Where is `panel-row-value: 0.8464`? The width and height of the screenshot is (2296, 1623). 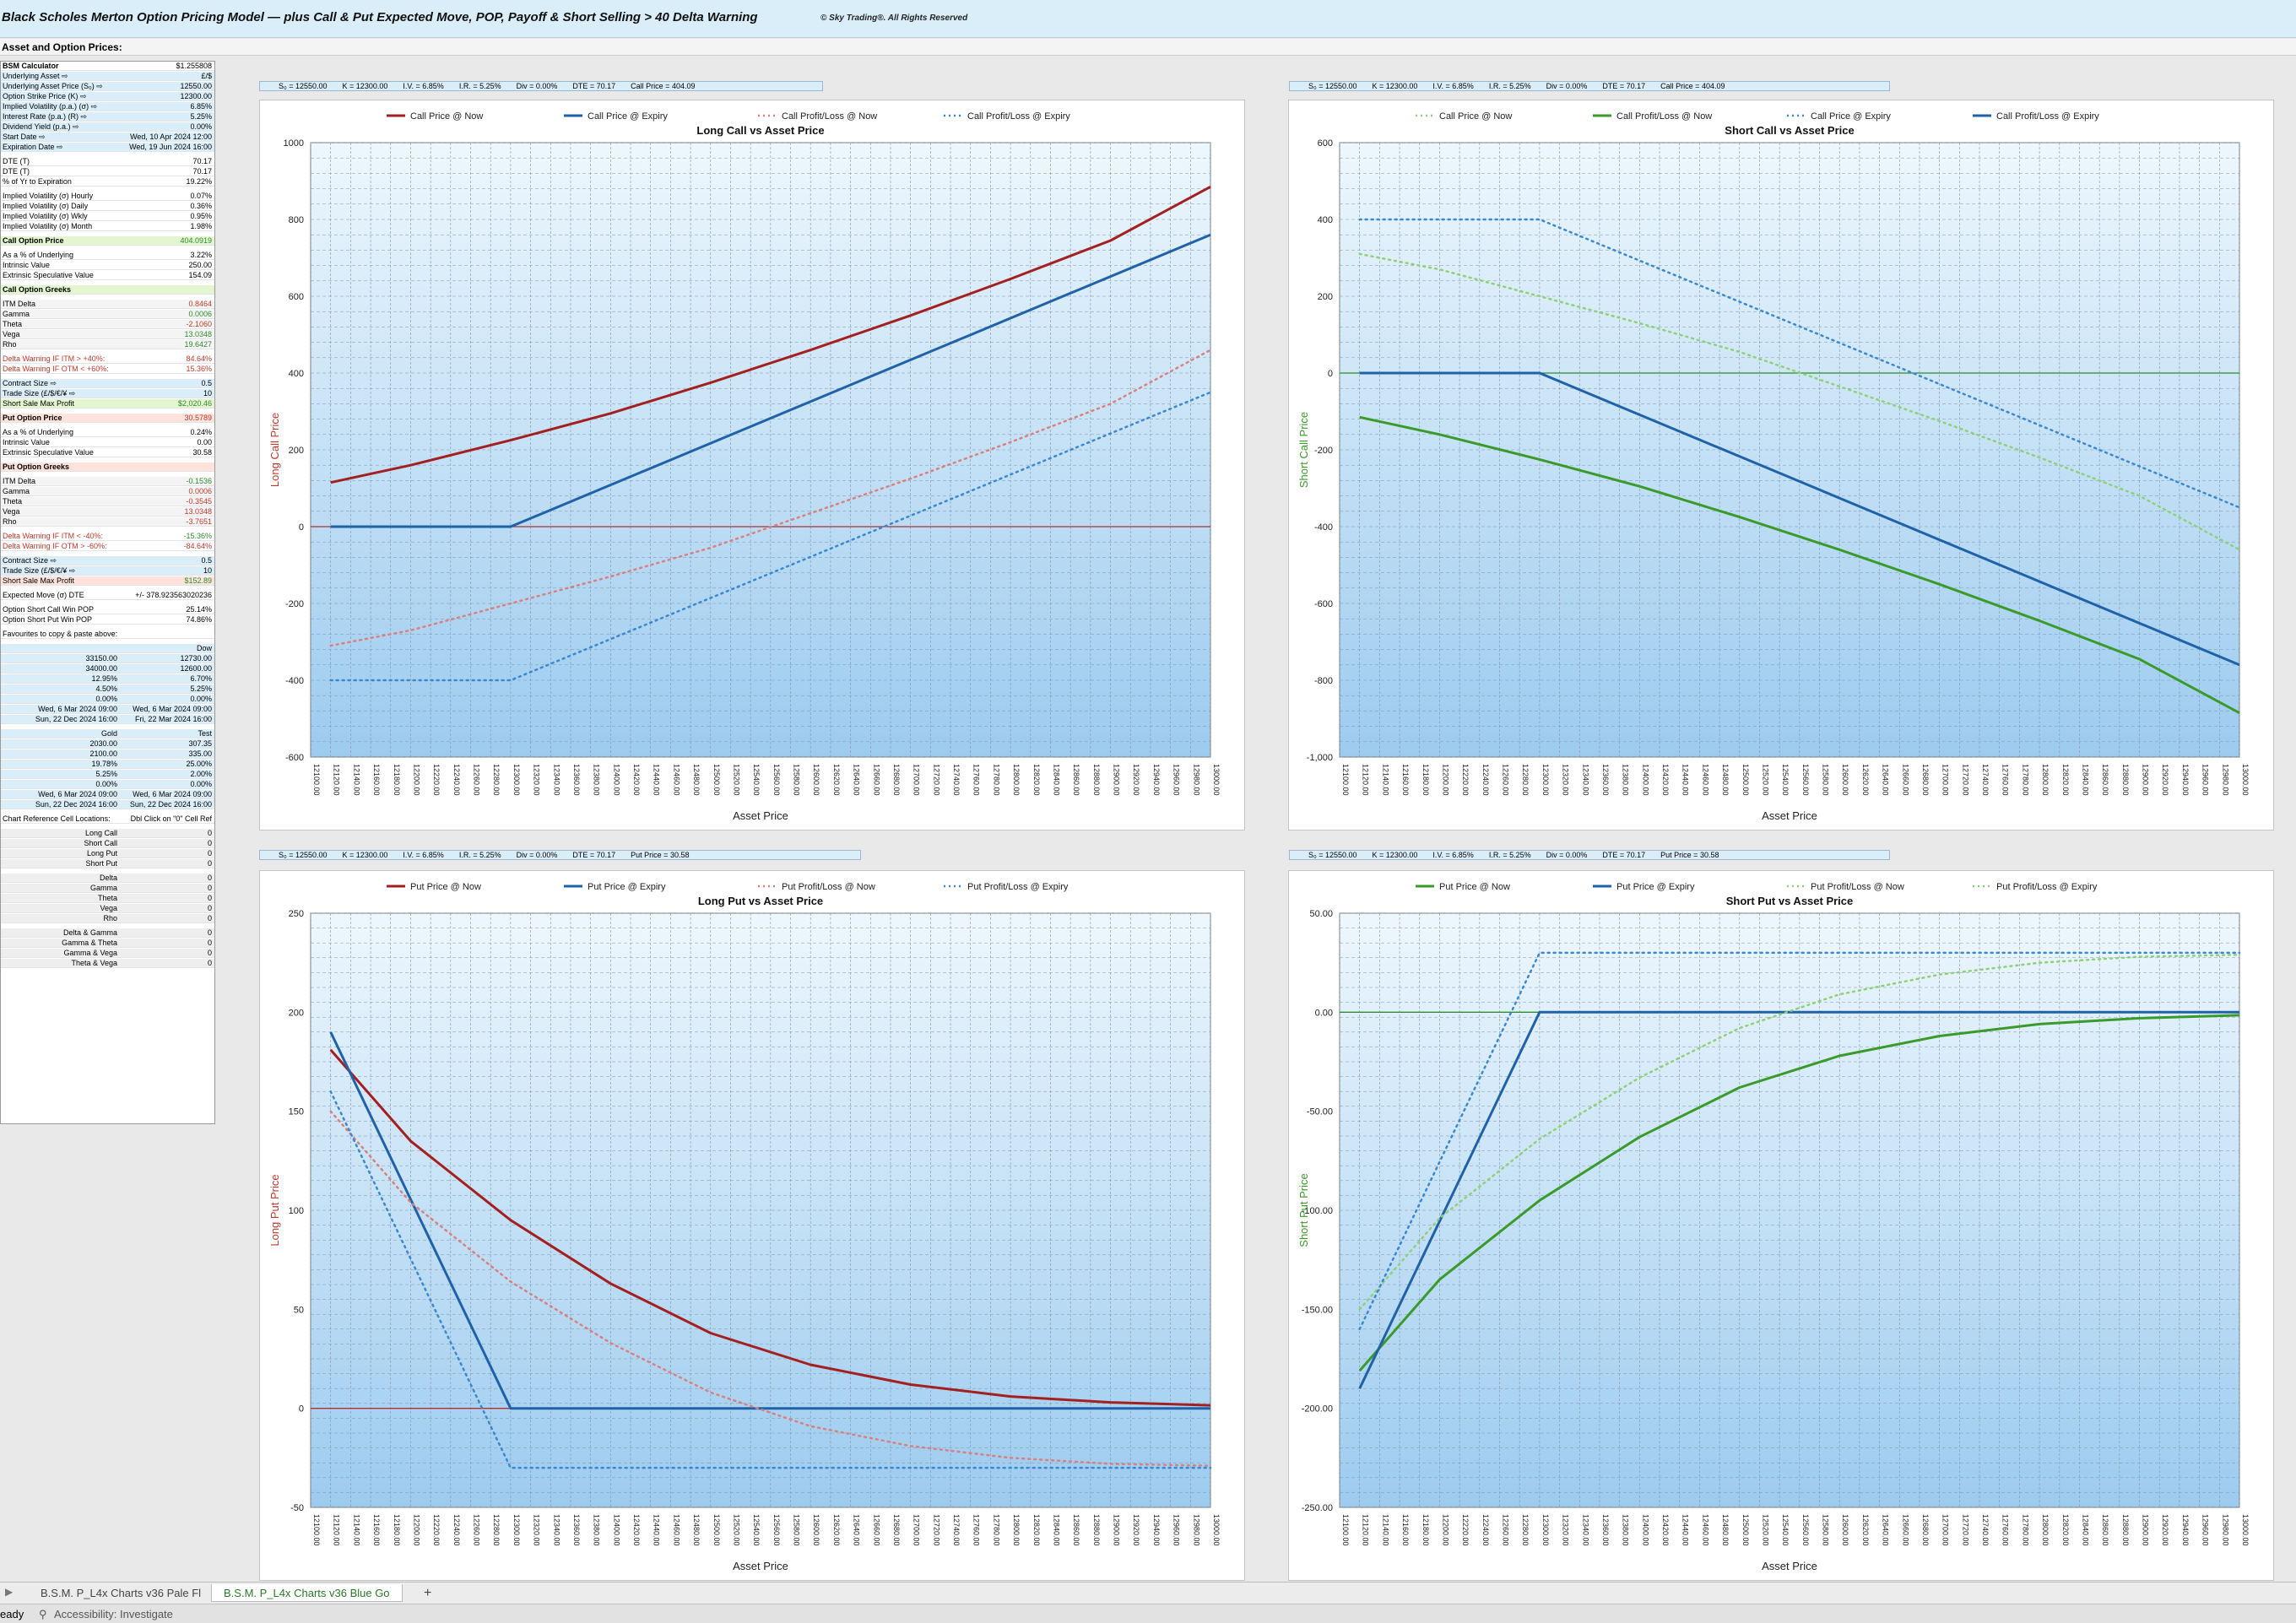
panel-row-value: 0.8464 is located at coordinates (200, 304).